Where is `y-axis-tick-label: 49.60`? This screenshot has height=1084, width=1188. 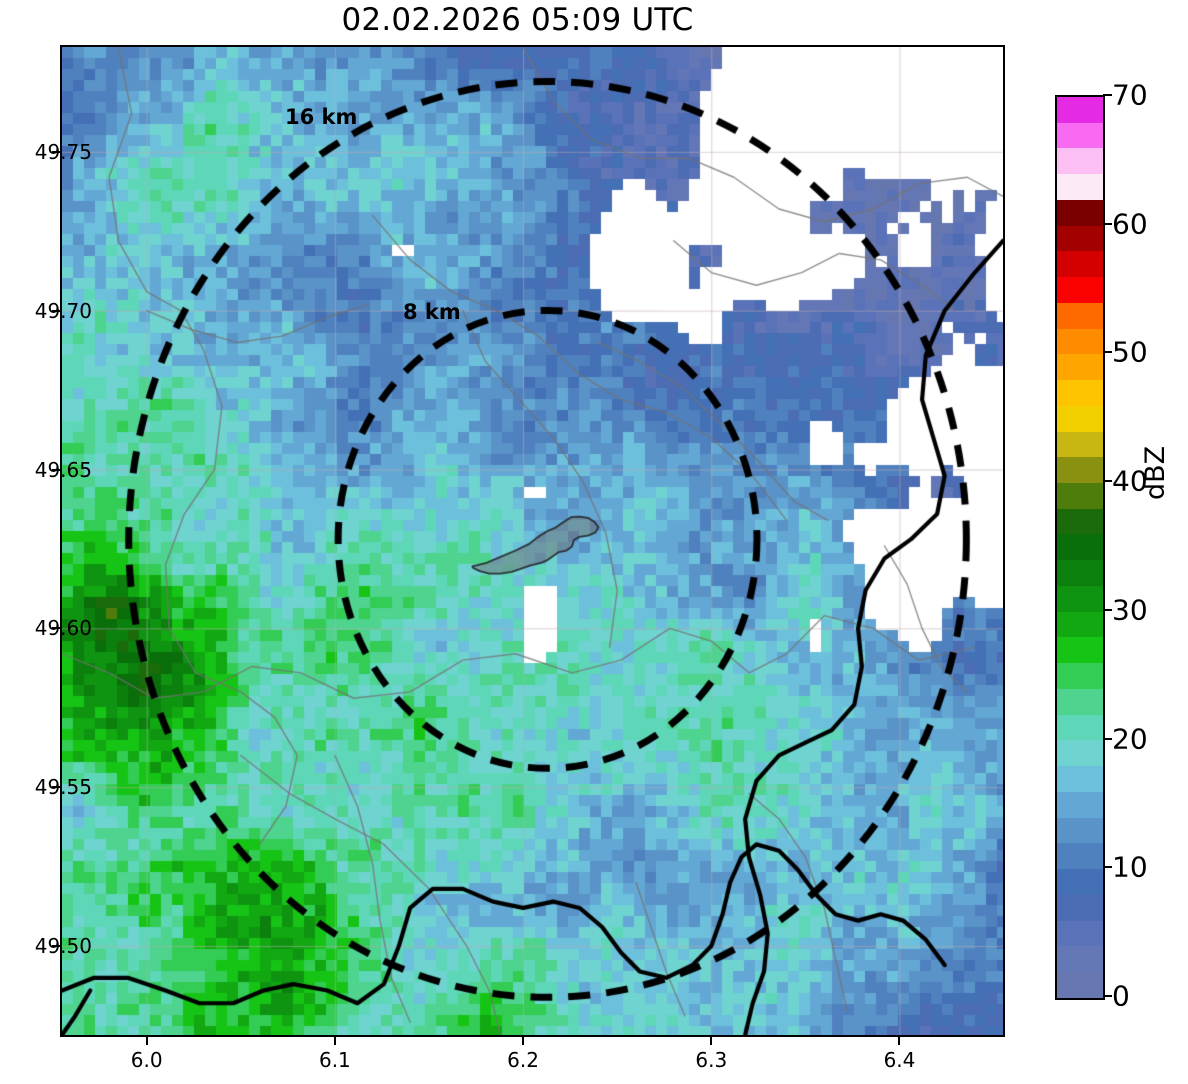 y-axis-tick-label: 49.60 is located at coordinates (63, 628).